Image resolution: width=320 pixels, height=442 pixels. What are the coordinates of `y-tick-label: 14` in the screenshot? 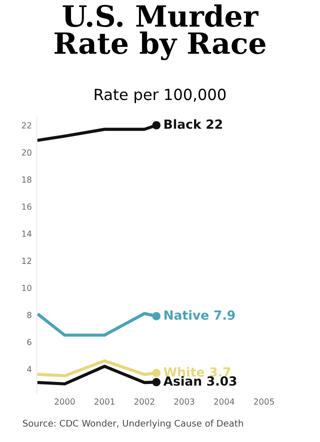 It's located at (27, 233).